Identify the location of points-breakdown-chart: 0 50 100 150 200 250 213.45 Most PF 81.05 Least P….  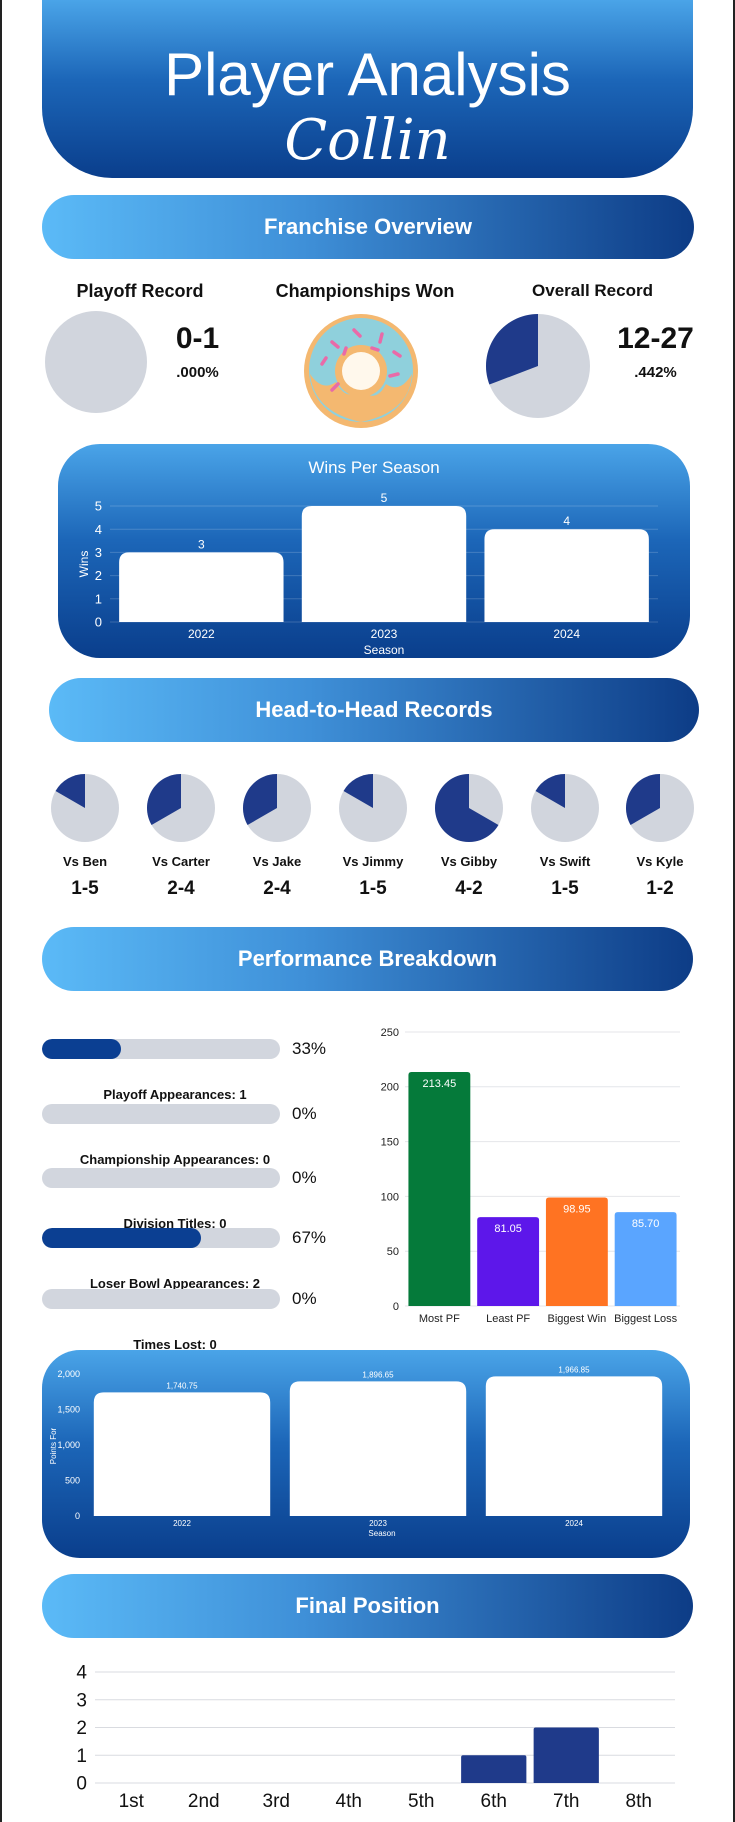
(530, 1176).